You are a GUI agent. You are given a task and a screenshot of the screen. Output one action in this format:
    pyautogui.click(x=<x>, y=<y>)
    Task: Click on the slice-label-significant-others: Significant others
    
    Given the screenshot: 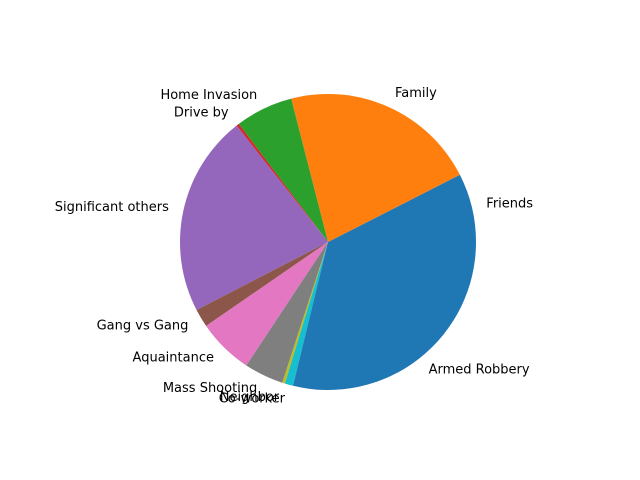 What is the action you would take?
    pyautogui.click(x=112, y=207)
    